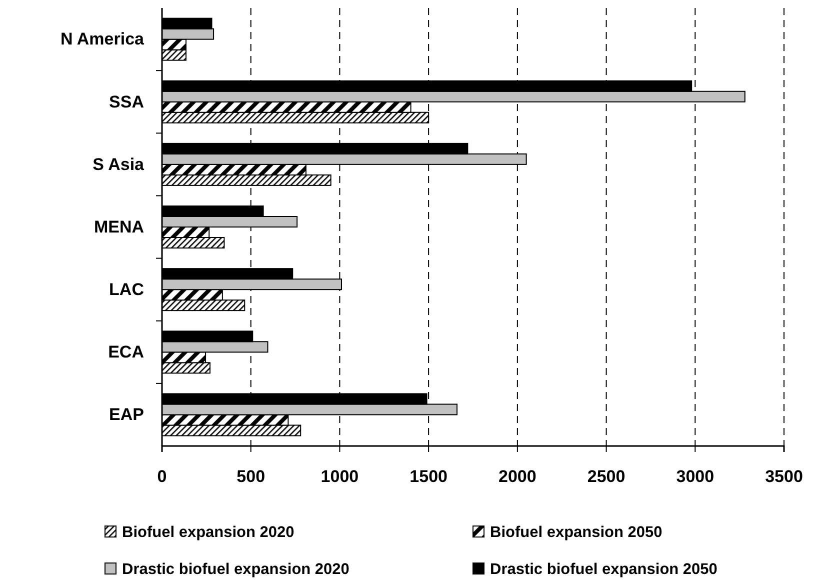 The height and width of the screenshot is (585, 828). I want to click on x-tick-label: 3000, so click(695, 476).